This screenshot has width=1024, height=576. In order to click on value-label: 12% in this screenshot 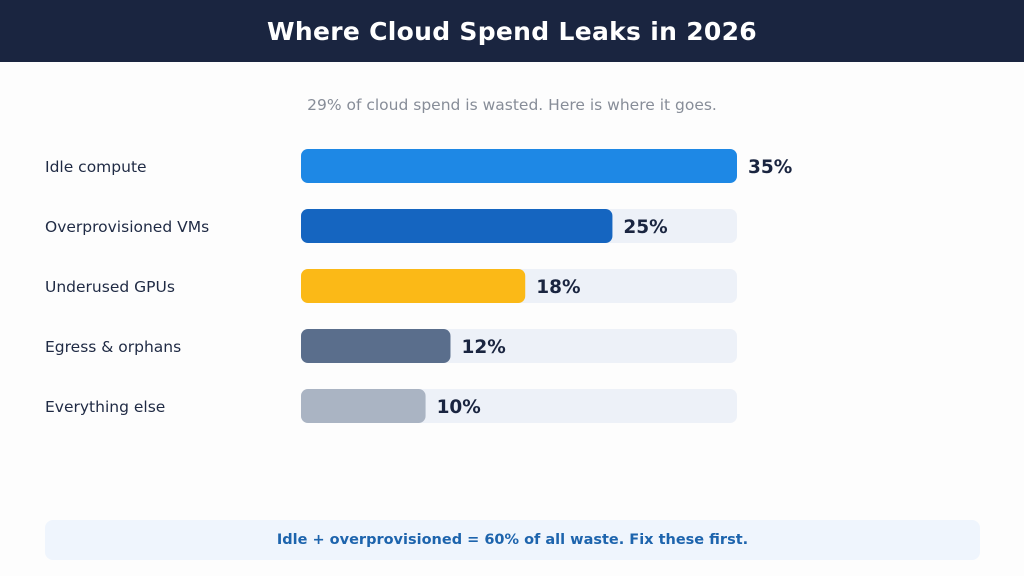, I will do `click(483, 347)`.